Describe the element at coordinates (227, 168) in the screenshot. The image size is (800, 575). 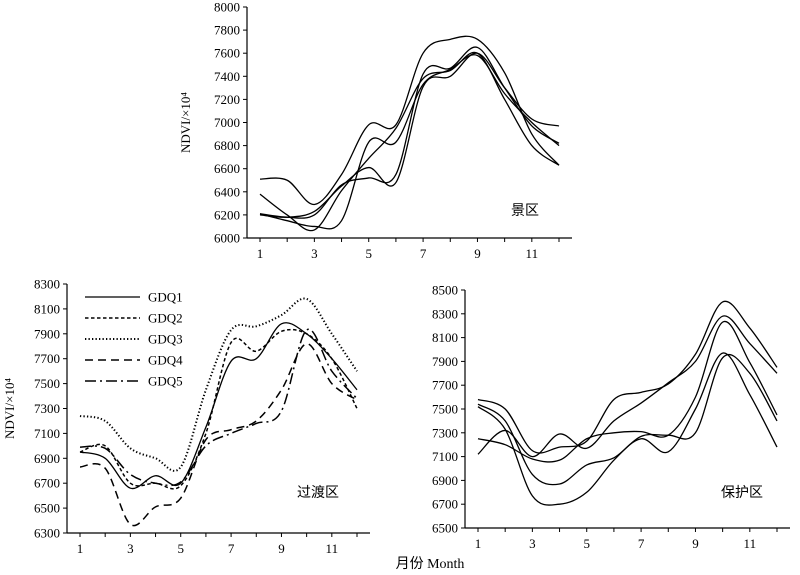
I see `y-tick-label: 6600` at that location.